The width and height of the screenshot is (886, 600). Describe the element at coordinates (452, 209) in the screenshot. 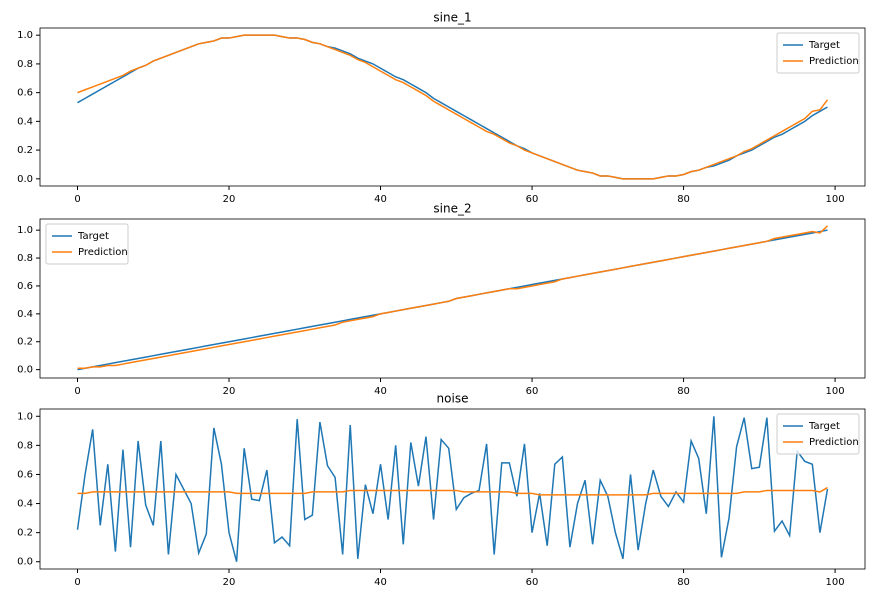

I see `subplot-title: sine_2` at that location.